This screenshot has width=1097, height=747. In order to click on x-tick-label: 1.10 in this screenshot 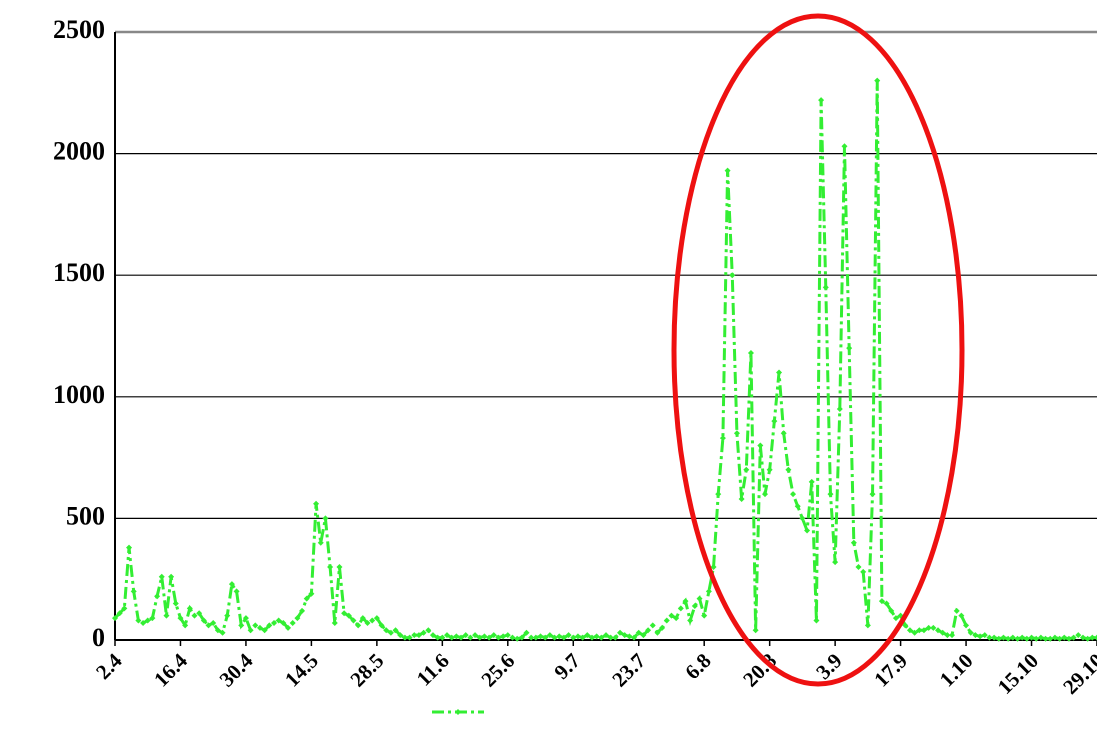, I will do `click(956, 670)`.